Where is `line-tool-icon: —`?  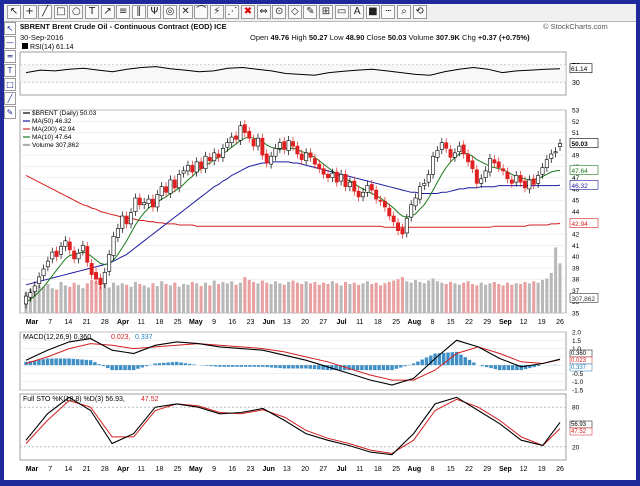 line-tool-icon: — is located at coordinates (10, 42).